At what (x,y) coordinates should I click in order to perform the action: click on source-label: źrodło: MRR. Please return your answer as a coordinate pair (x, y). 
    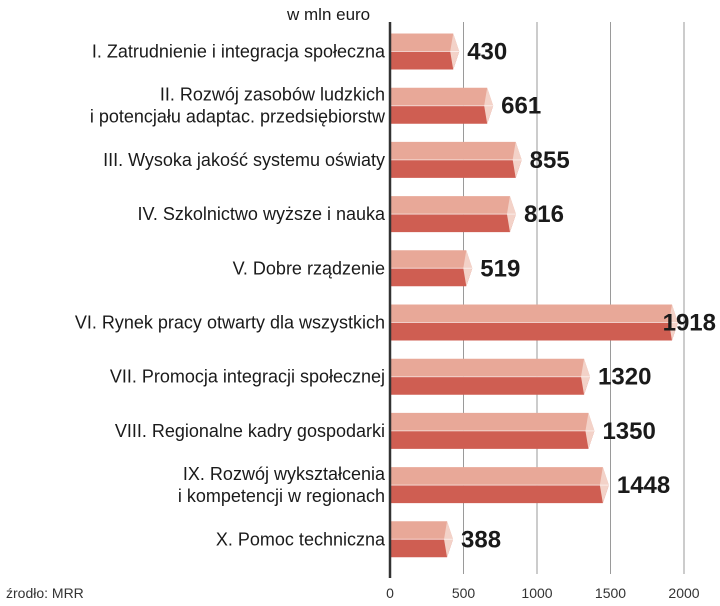
    Looking at the image, I should click on (45, 593).